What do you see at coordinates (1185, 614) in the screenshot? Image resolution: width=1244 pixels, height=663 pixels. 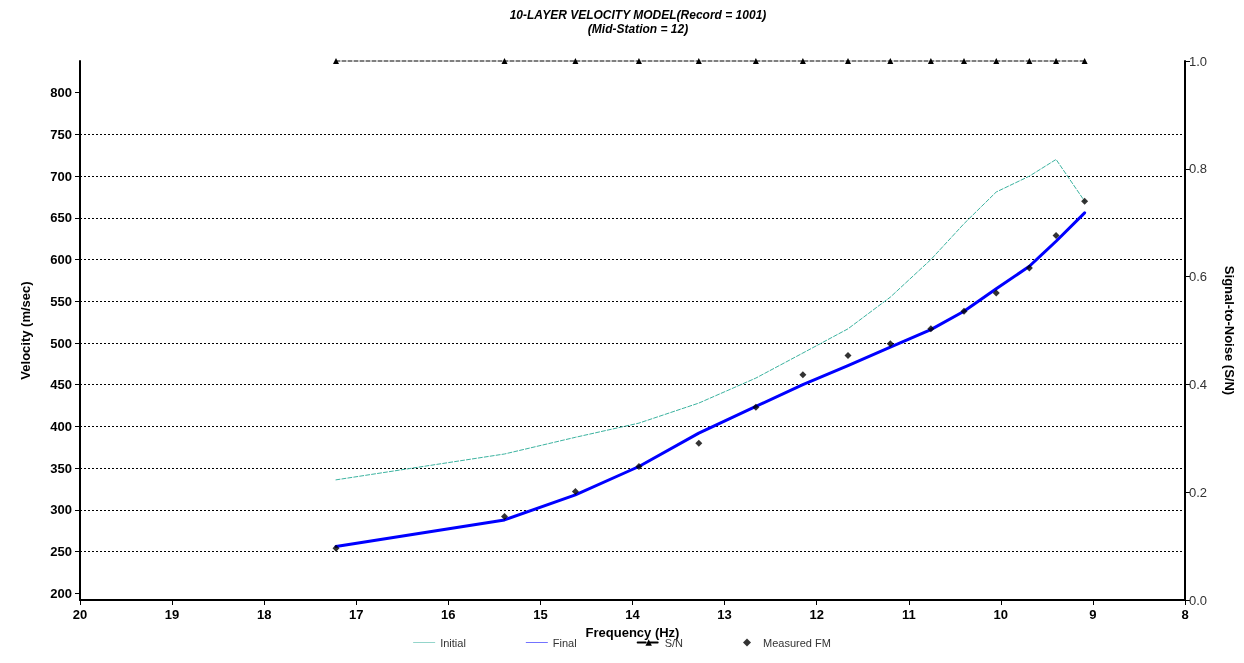 I see `x-tick-label: 8` at bounding box center [1185, 614].